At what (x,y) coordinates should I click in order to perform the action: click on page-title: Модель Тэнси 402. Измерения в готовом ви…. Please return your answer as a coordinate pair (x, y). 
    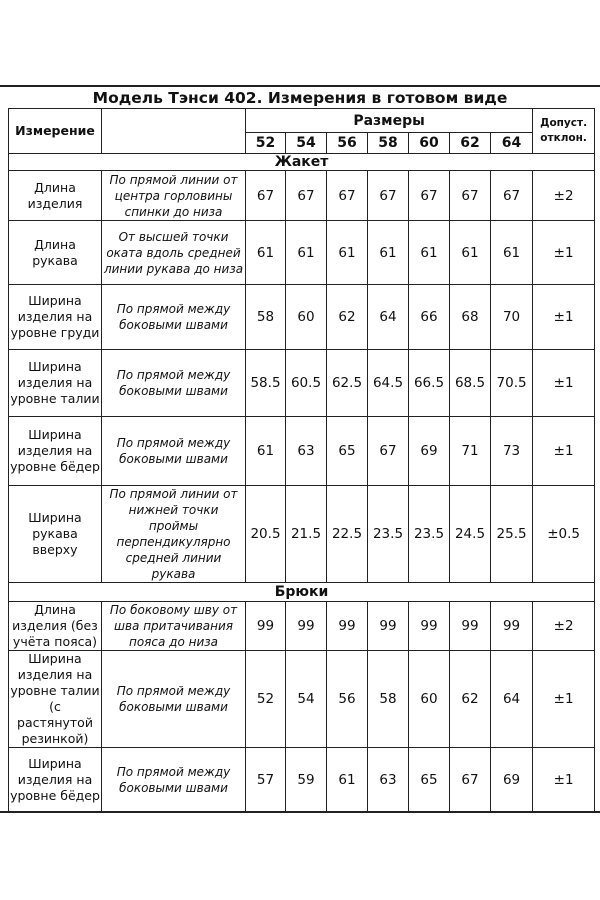
    Looking at the image, I should click on (300, 98).